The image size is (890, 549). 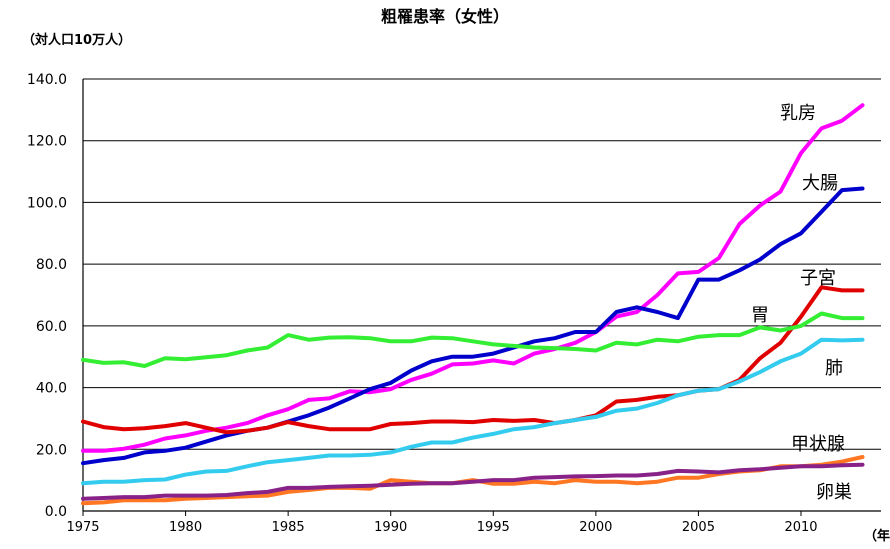 I want to click on x-tick-label: 1995, so click(x=493, y=527).